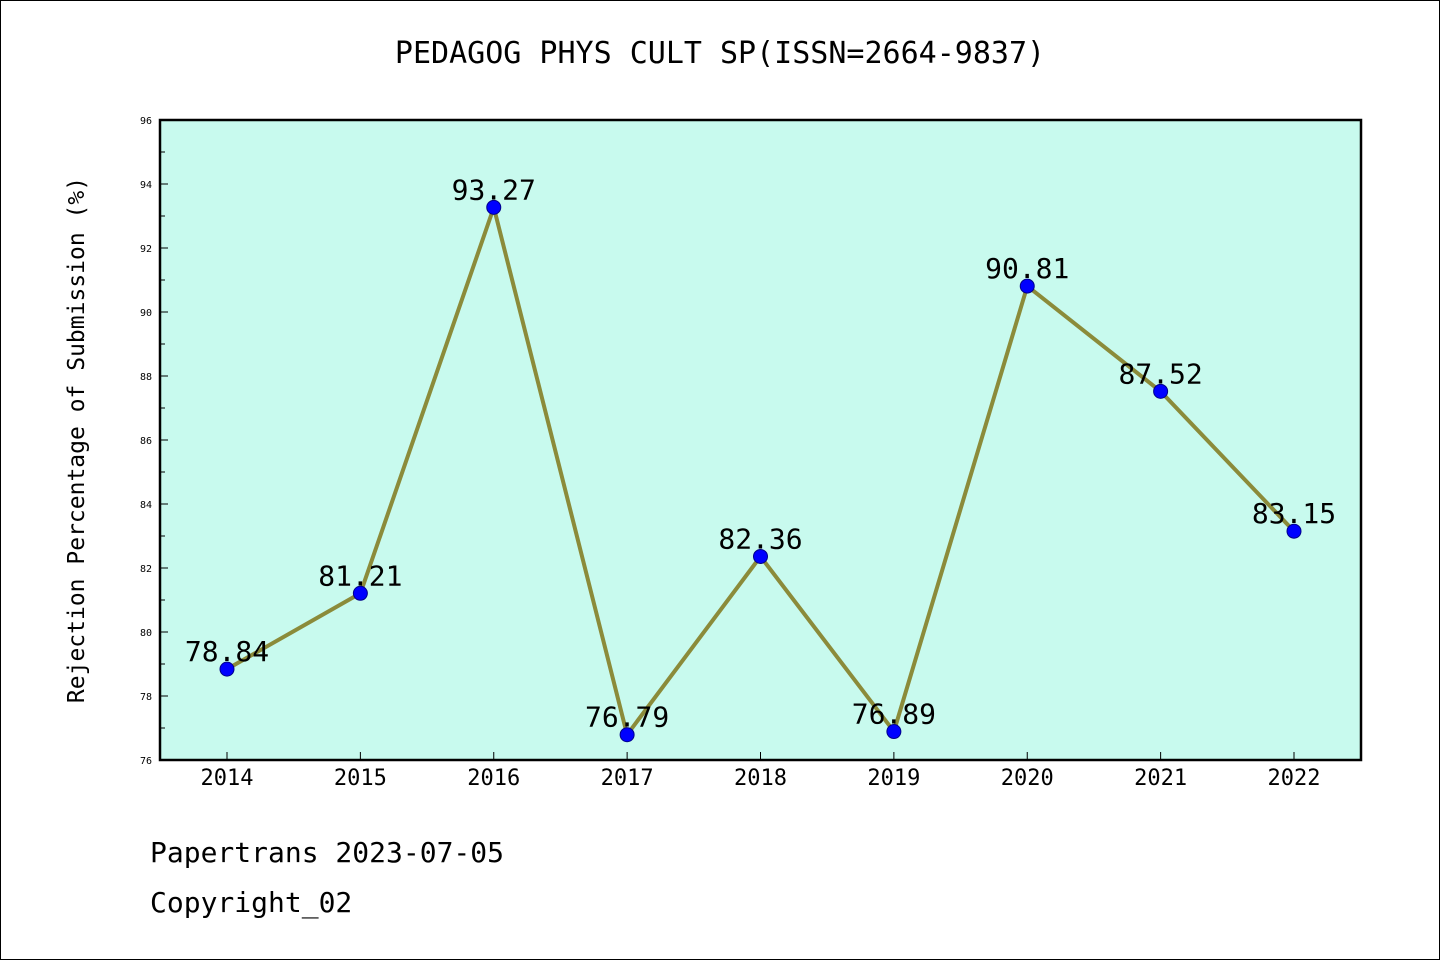  Describe the element at coordinates (146, 441) in the screenshot. I see `y-tick-label: 86` at that location.